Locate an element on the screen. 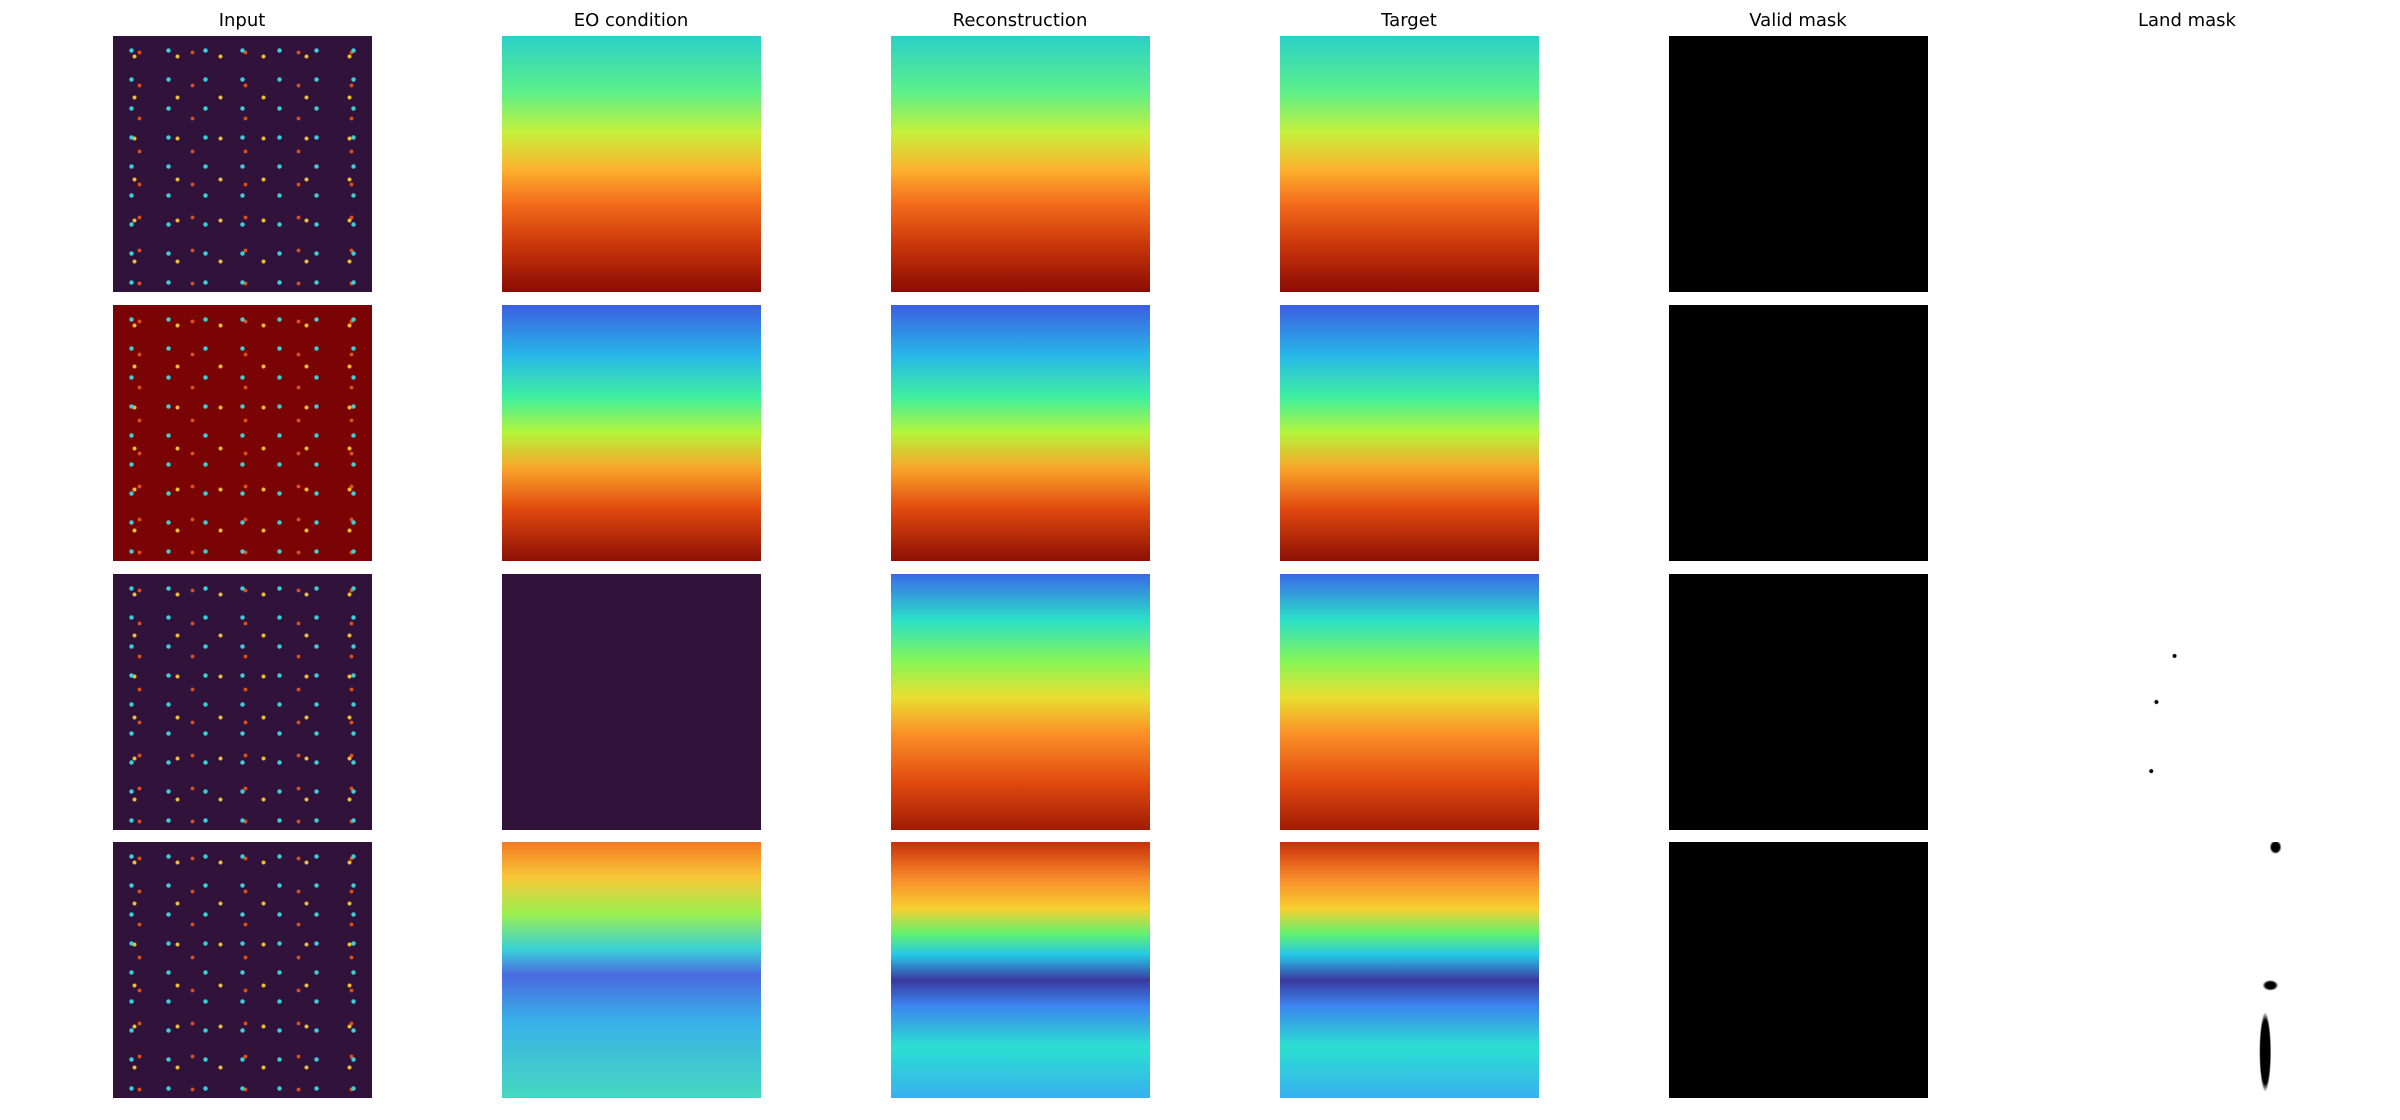 The width and height of the screenshot is (2400, 1120). column-title: Input is located at coordinates (242, 20).